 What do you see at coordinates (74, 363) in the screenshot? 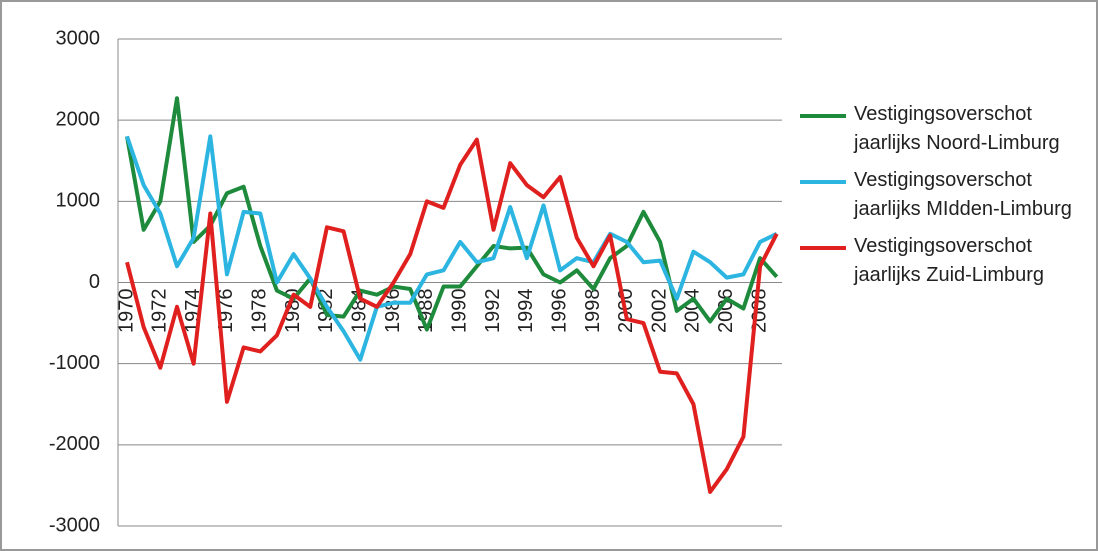
I see `y-tick-label: -1000` at bounding box center [74, 363].